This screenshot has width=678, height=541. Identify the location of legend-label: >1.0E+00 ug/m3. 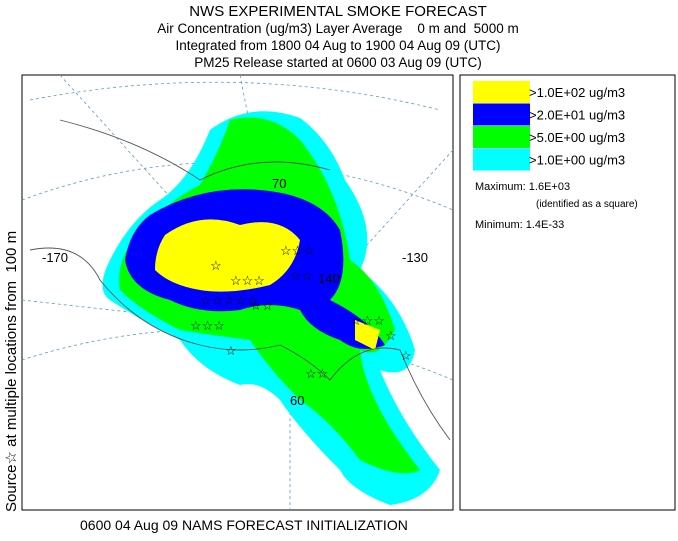
(577, 160).